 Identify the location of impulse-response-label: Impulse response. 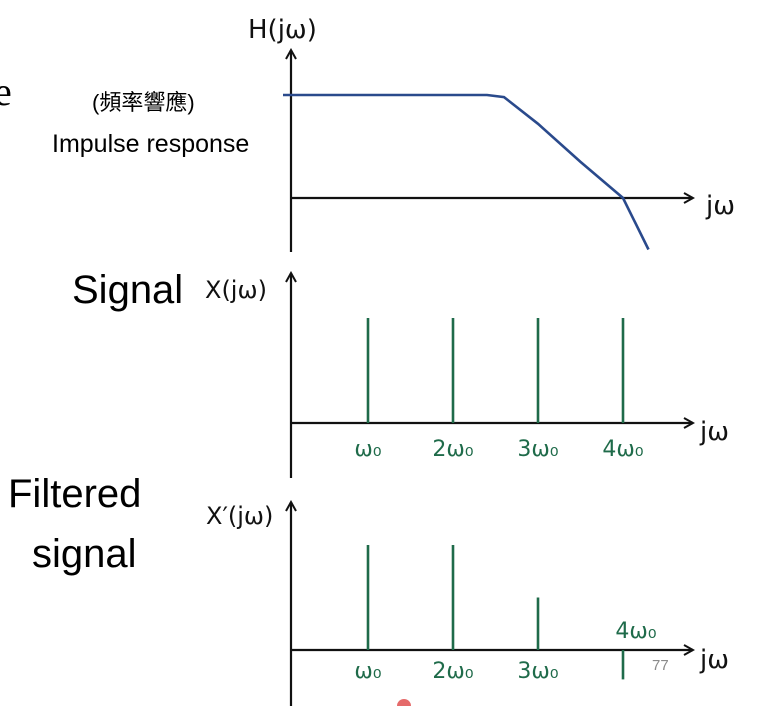
(151, 144).